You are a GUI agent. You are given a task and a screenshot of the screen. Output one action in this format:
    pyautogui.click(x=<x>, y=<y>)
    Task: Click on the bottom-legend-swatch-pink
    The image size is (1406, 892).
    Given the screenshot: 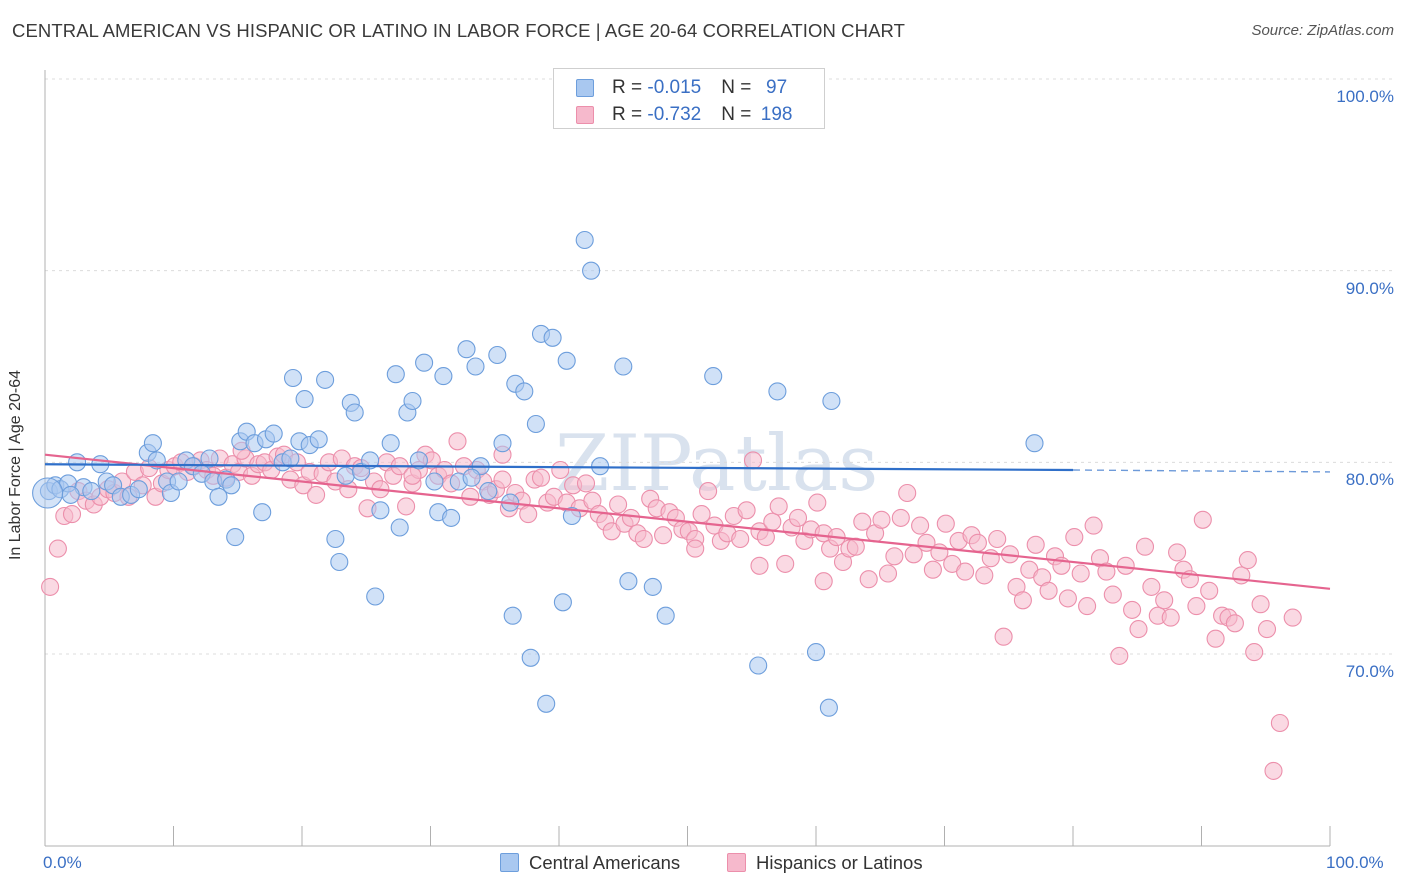 What is the action you would take?
    pyautogui.click(x=736, y=862)
    